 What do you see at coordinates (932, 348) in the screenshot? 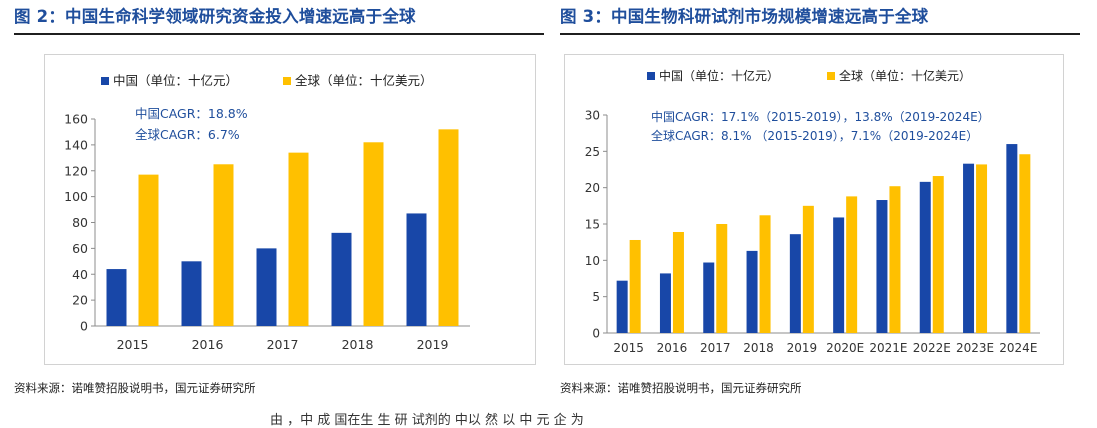
I see `x-tick-label: 2022E` at bounding box center [932, 348].